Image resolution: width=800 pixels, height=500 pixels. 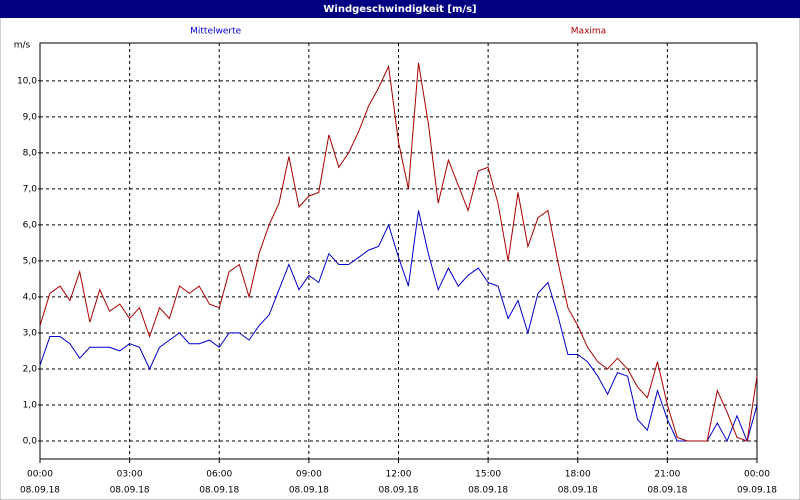 What do you see at coordinates (588, 32) in the screenshot?
I see `legend-entry: Maxima` at bounding box center [588, 32].